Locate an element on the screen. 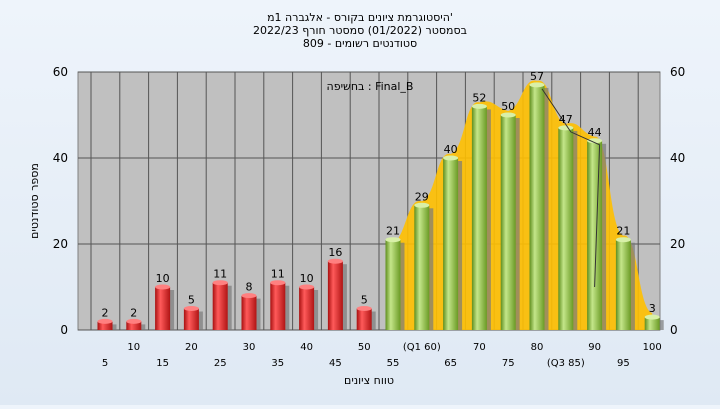 This screenshot has height=409, width=720. bar-value-label: 47 is located at coordinates (566, 119).